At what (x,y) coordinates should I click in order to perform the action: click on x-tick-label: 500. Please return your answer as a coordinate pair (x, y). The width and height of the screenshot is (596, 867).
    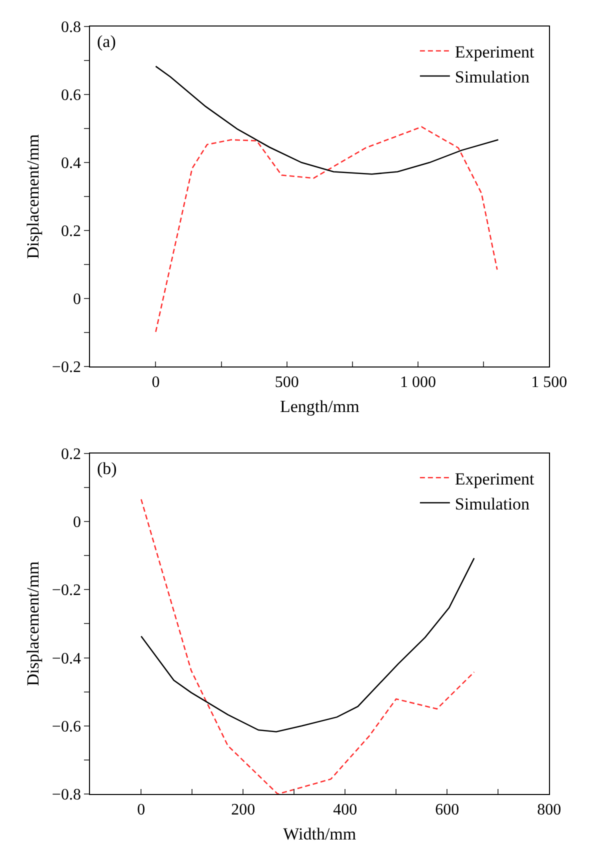
    Looking at the image, I should click on (286, 382).